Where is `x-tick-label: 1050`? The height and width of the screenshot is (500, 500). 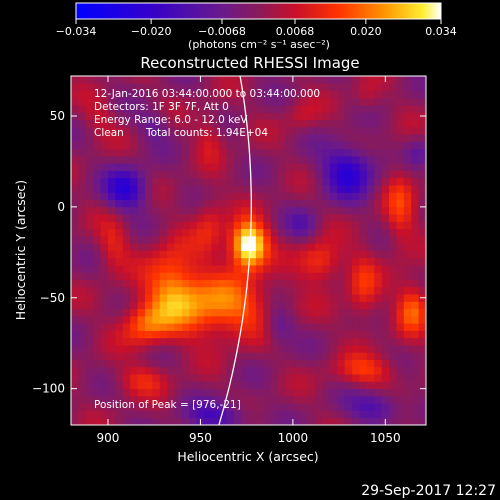 x-tick-label: 1050 is located at coordinates (385, 438).